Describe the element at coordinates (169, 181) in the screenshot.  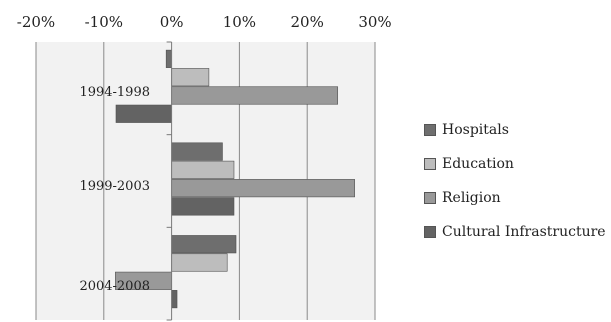
I see `category-axis` at that location.